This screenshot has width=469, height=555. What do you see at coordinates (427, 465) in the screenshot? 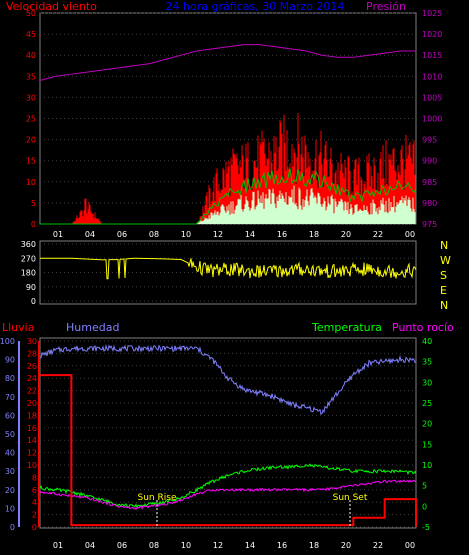
I see `temperature-tick-label: 10` at bounding box center [427, 465].